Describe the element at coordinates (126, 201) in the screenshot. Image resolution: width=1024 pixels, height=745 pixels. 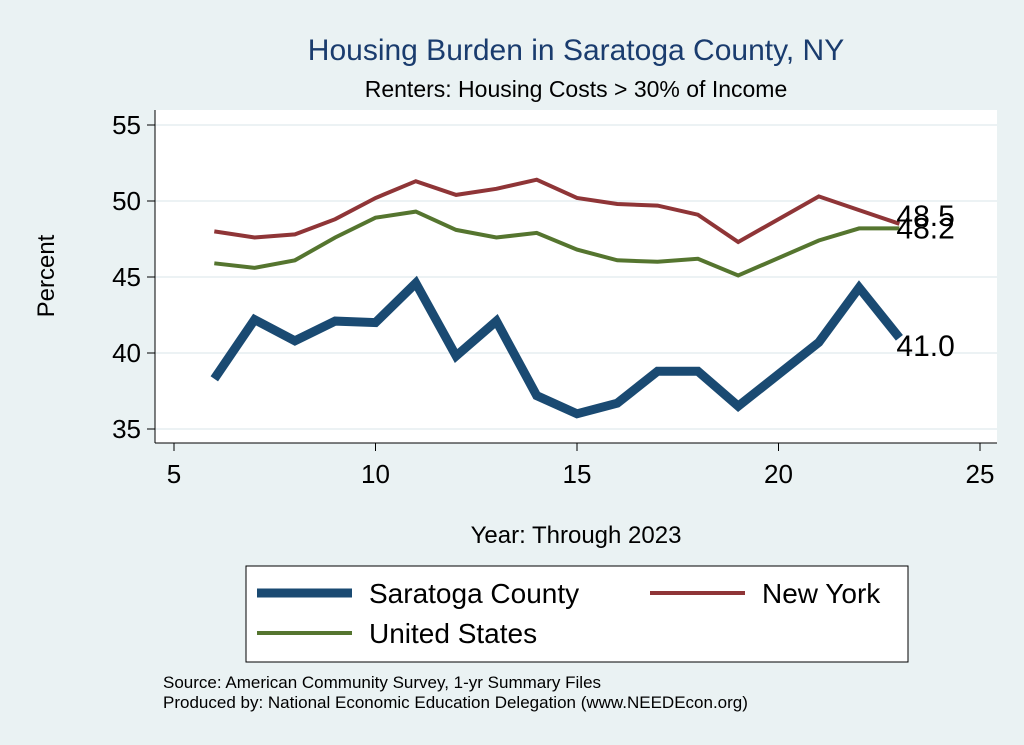
I see `y-tick-label-50: 50` at that location.